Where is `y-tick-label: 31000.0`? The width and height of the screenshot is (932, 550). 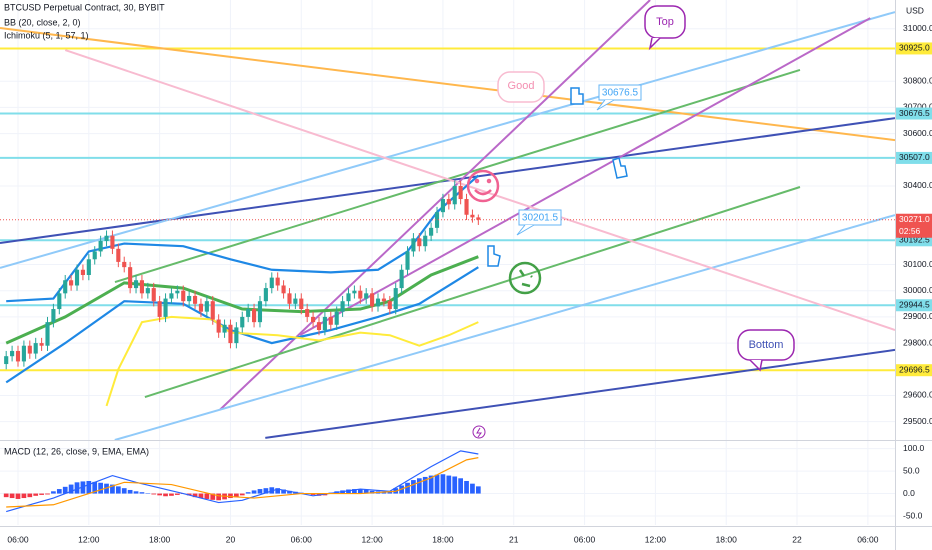 y-tick-label: 31000.0 is located at coordinates (917, 28).